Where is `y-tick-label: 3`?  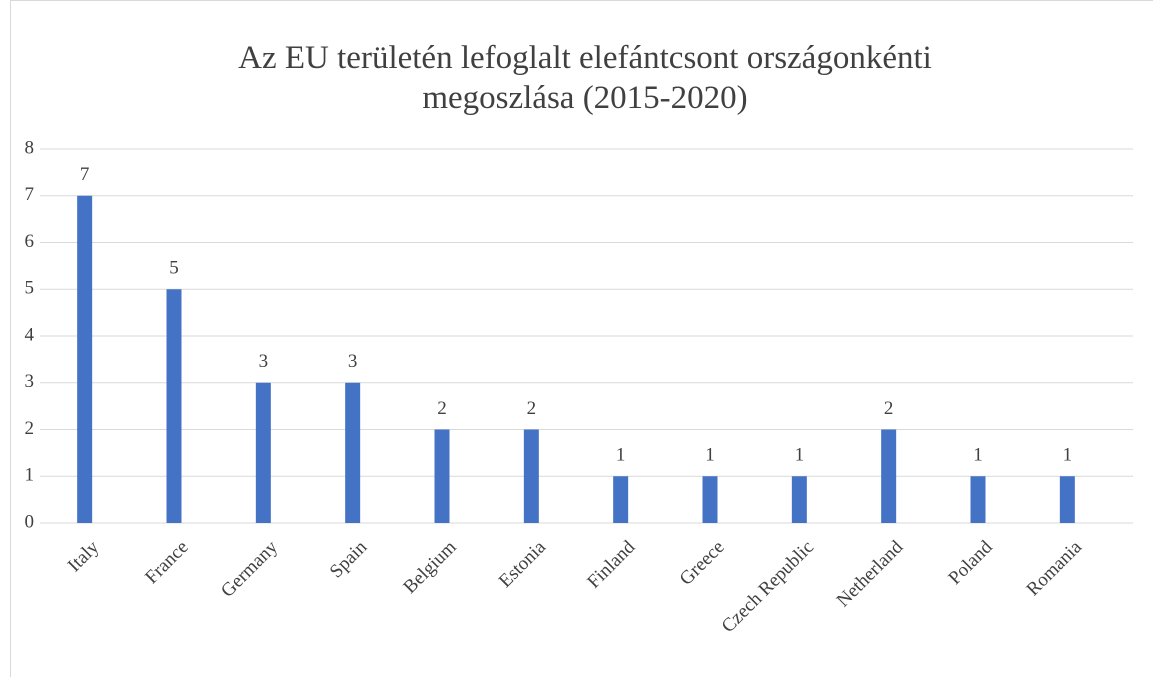 y-tick-label: 3 is located at coordinates (30, 381).